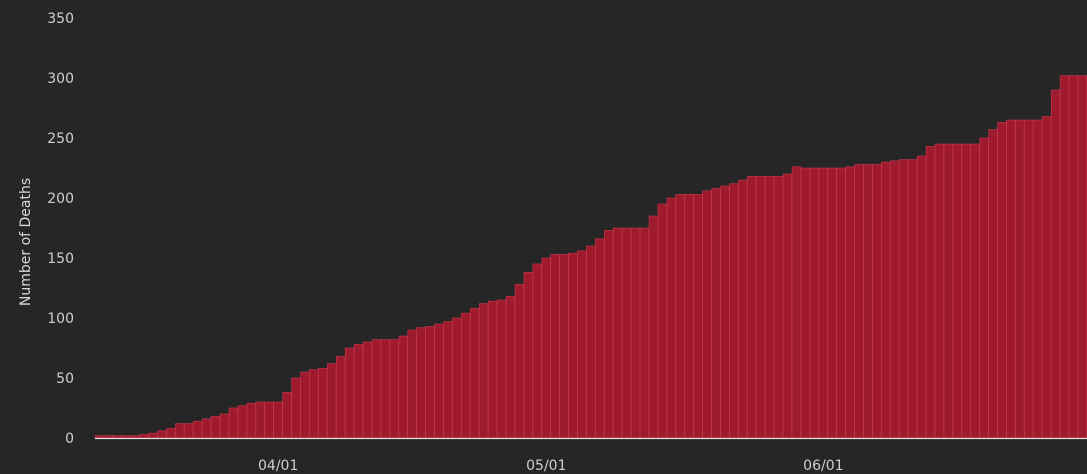 Image resolution: width=1087 pixels, height=474 pixels. What do you see at coordinates (60, 199) in the screenshot?
I see `y-tick-label: 200` at bounding box center [60, 199].